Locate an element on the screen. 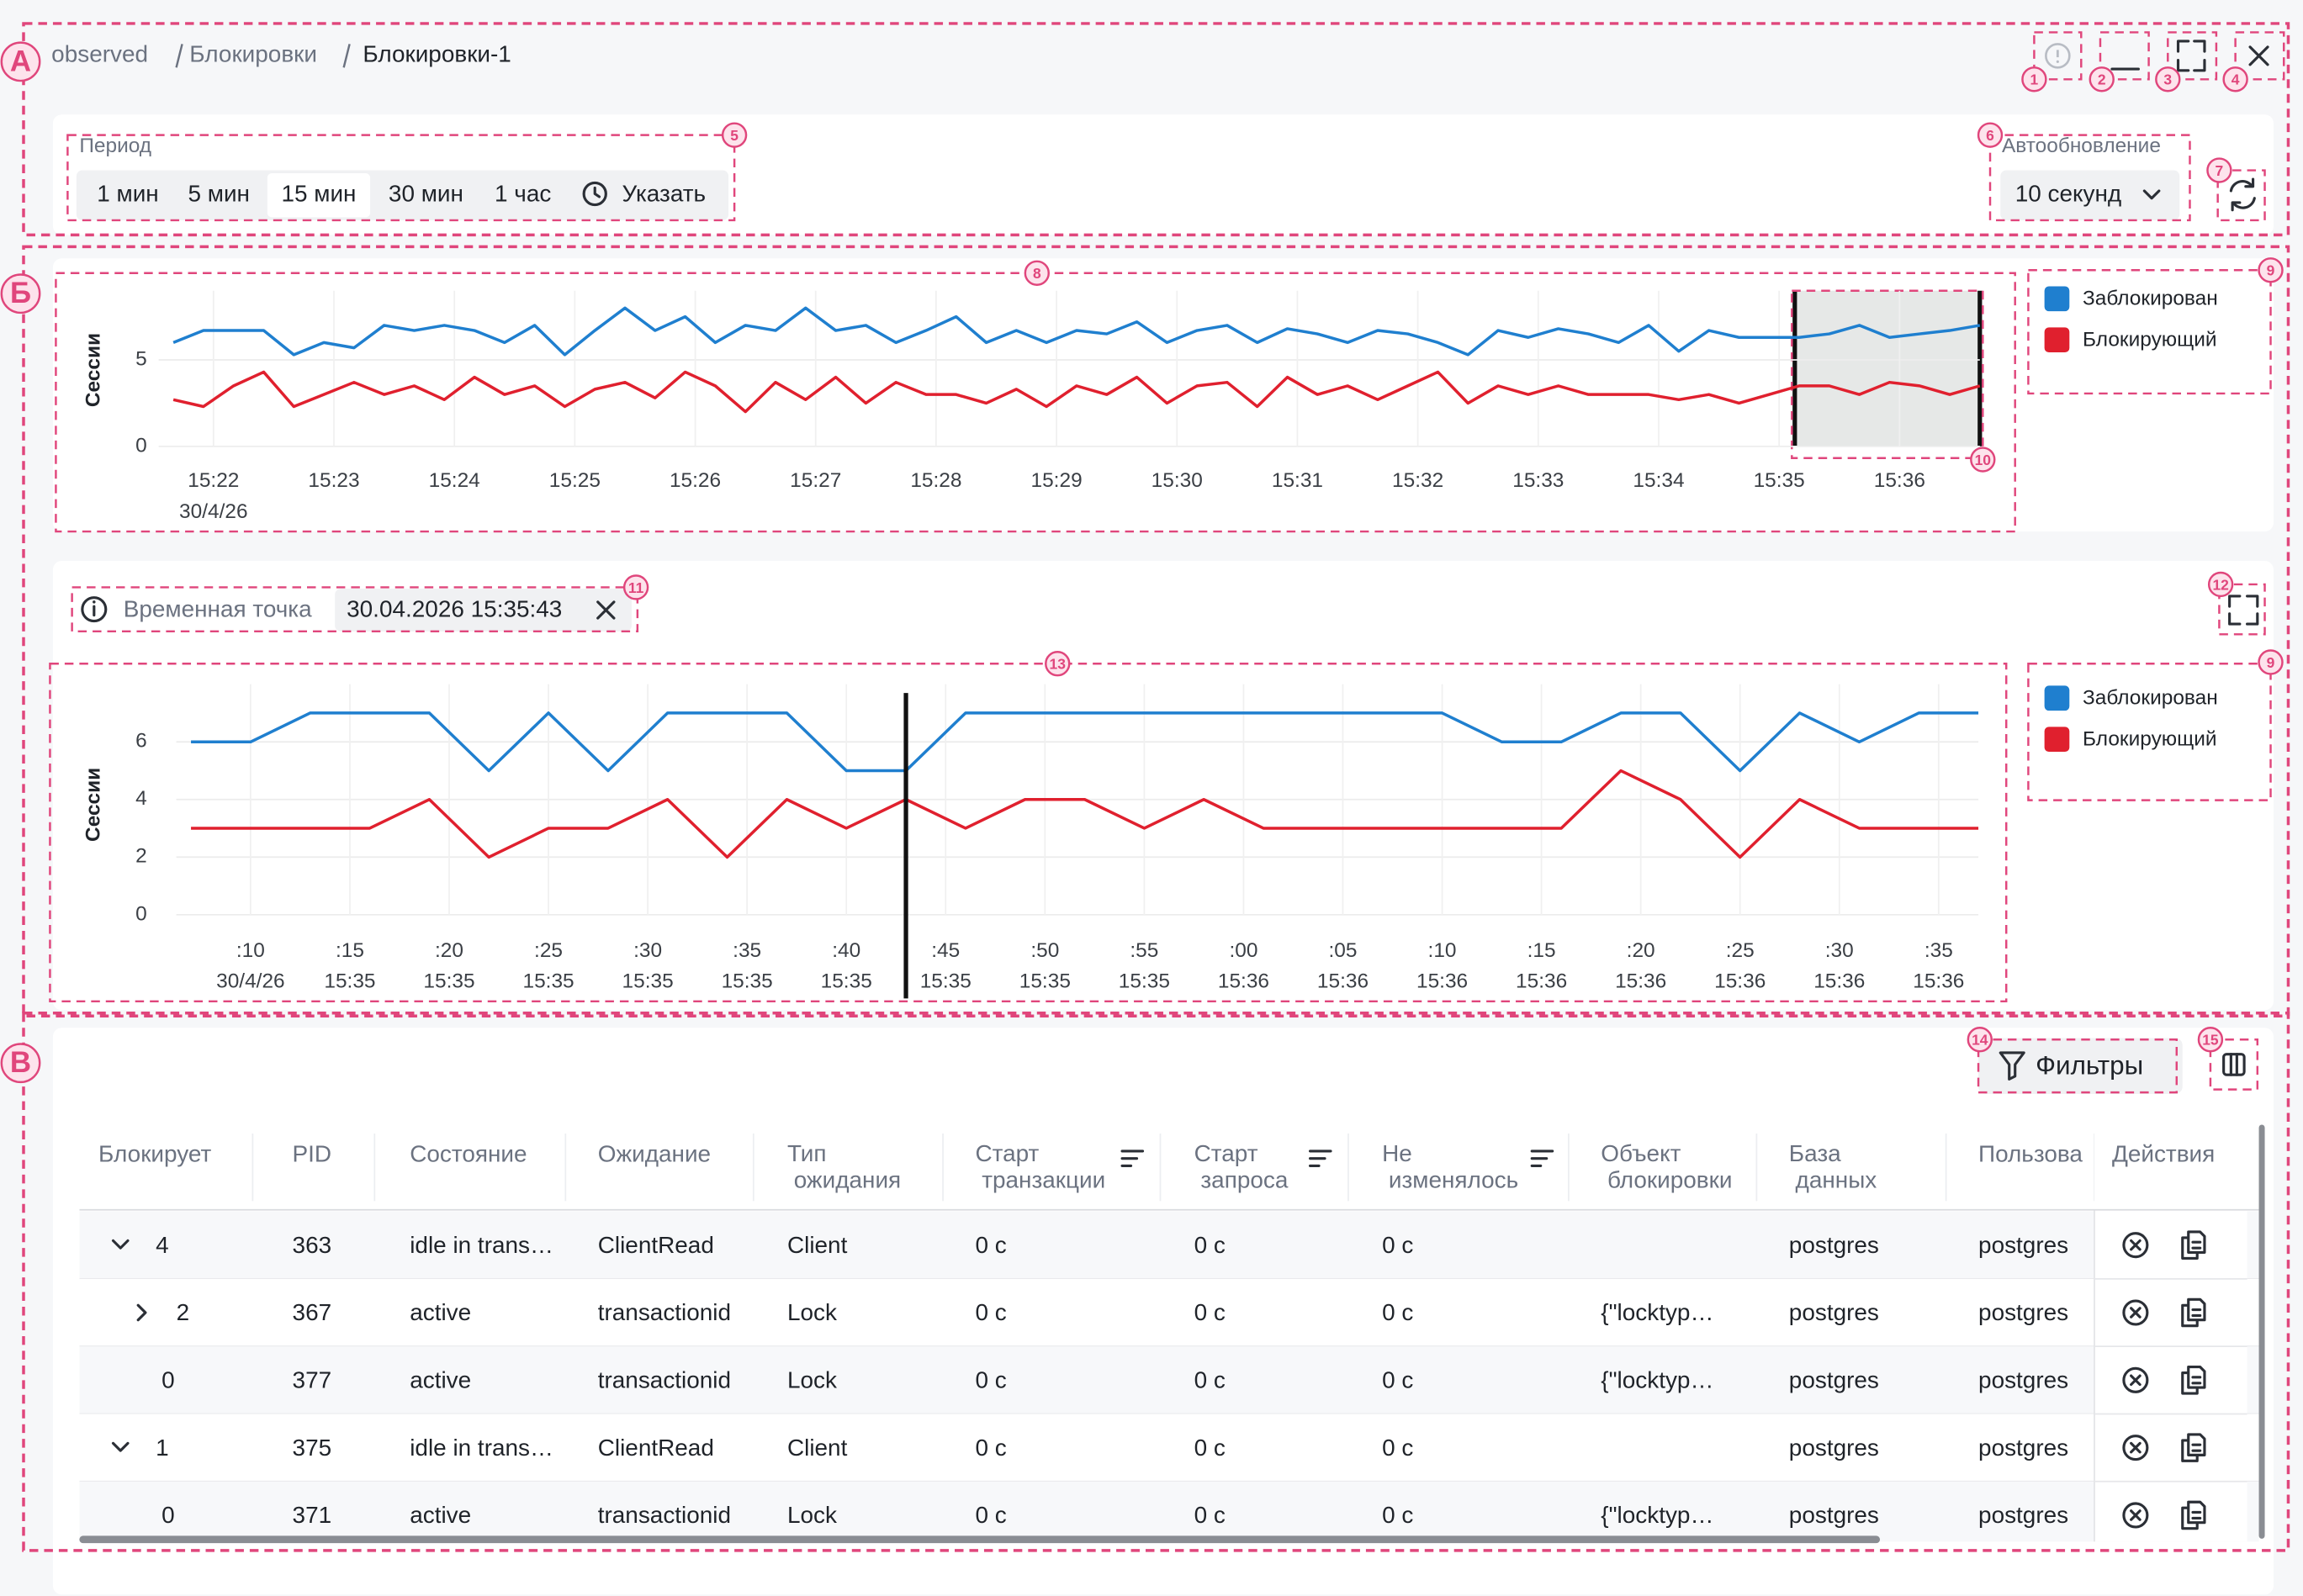 The image size is (2303, 1596). x-tick-label: :15 is located at coordinates (1541, 950).